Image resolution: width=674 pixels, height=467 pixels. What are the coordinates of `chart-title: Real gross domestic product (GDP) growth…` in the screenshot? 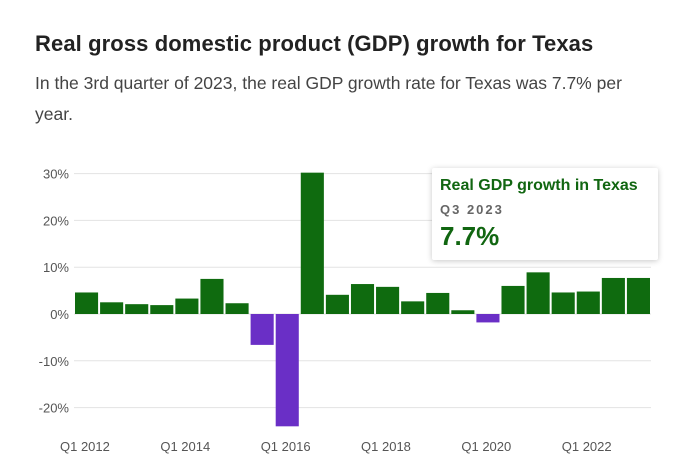 It's located at (314, 43).